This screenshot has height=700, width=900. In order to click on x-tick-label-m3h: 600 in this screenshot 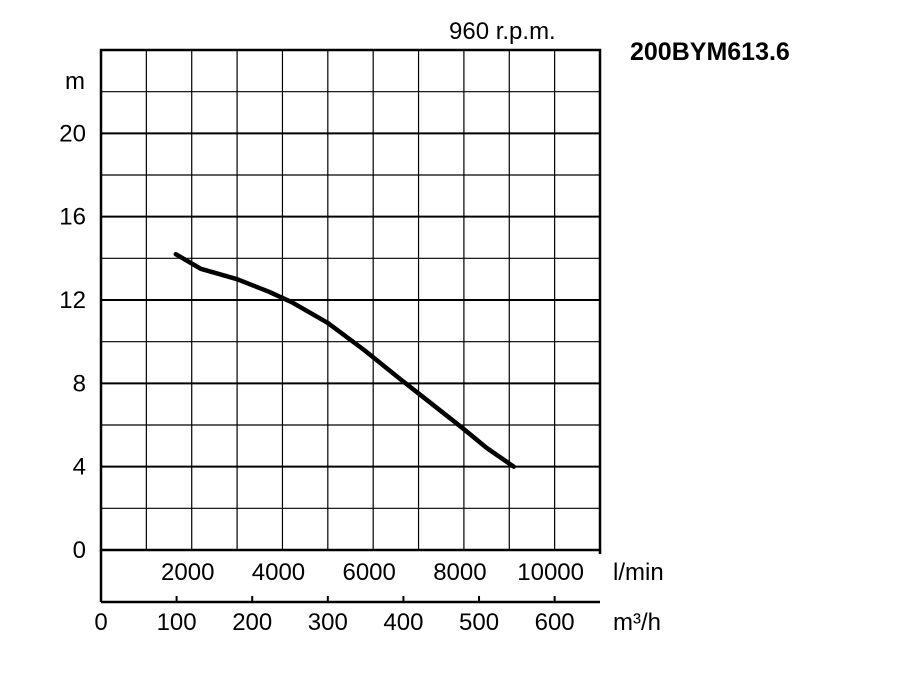, I will do `click(555, 622)`.